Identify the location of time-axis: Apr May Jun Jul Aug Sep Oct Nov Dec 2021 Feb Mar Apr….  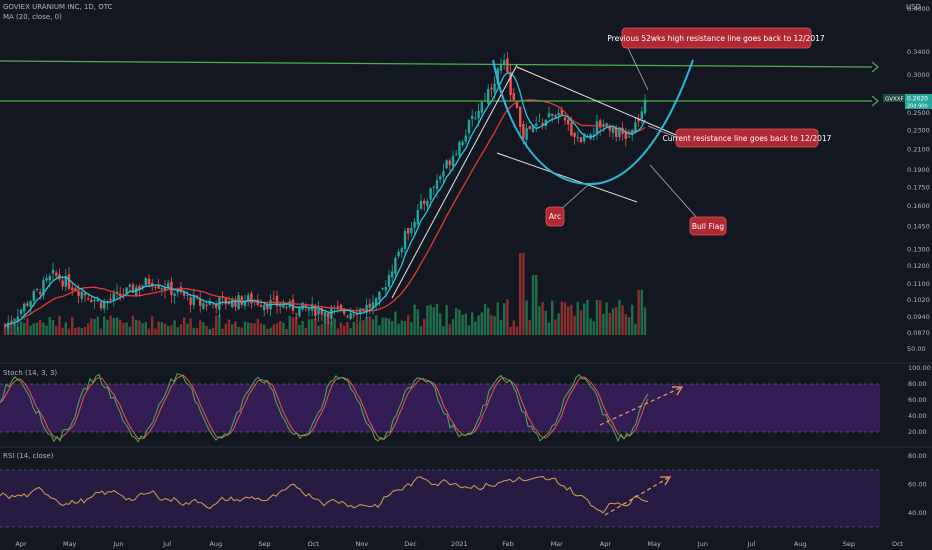
(459, 544).